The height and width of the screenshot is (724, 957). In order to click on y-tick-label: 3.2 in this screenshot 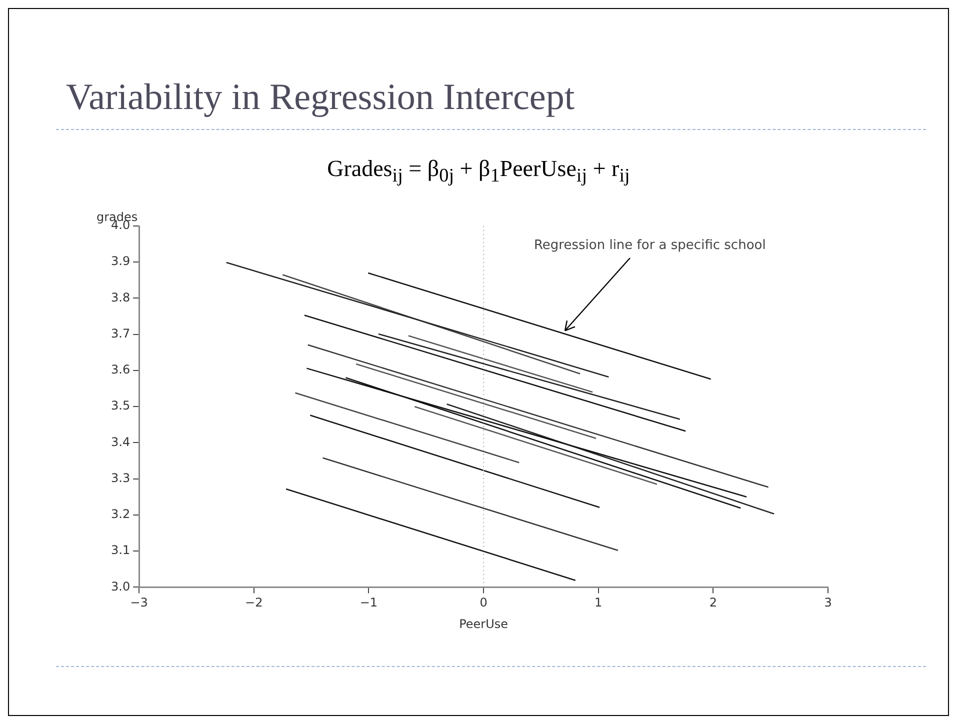, I will do `click(120, 514)`.